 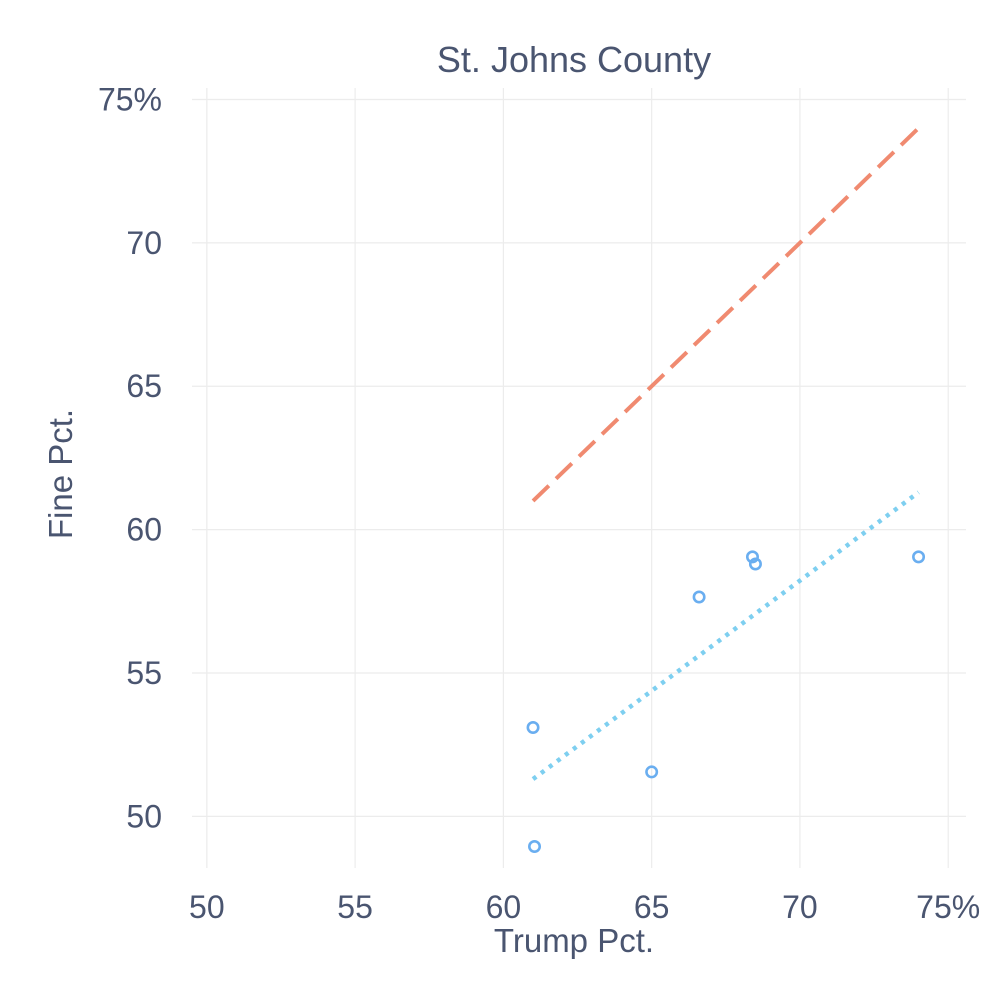 What do you see at coordinates (144, 386) in the screenshot?
I see `y-tick-label: 65` at bounding box center [144, 386].